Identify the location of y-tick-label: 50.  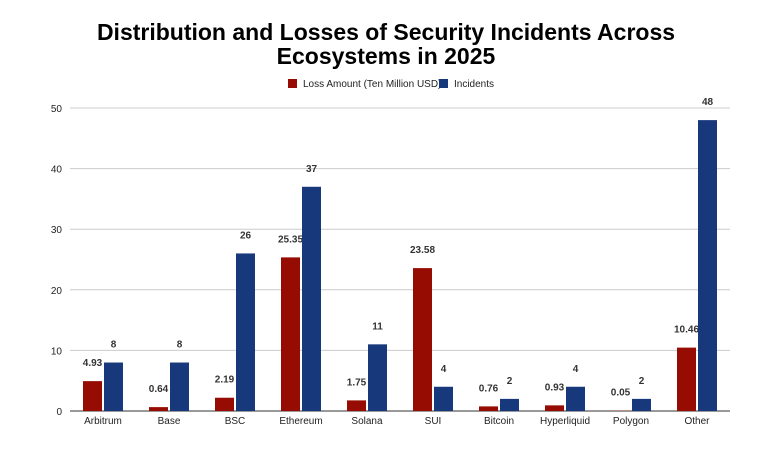
(57, 109).